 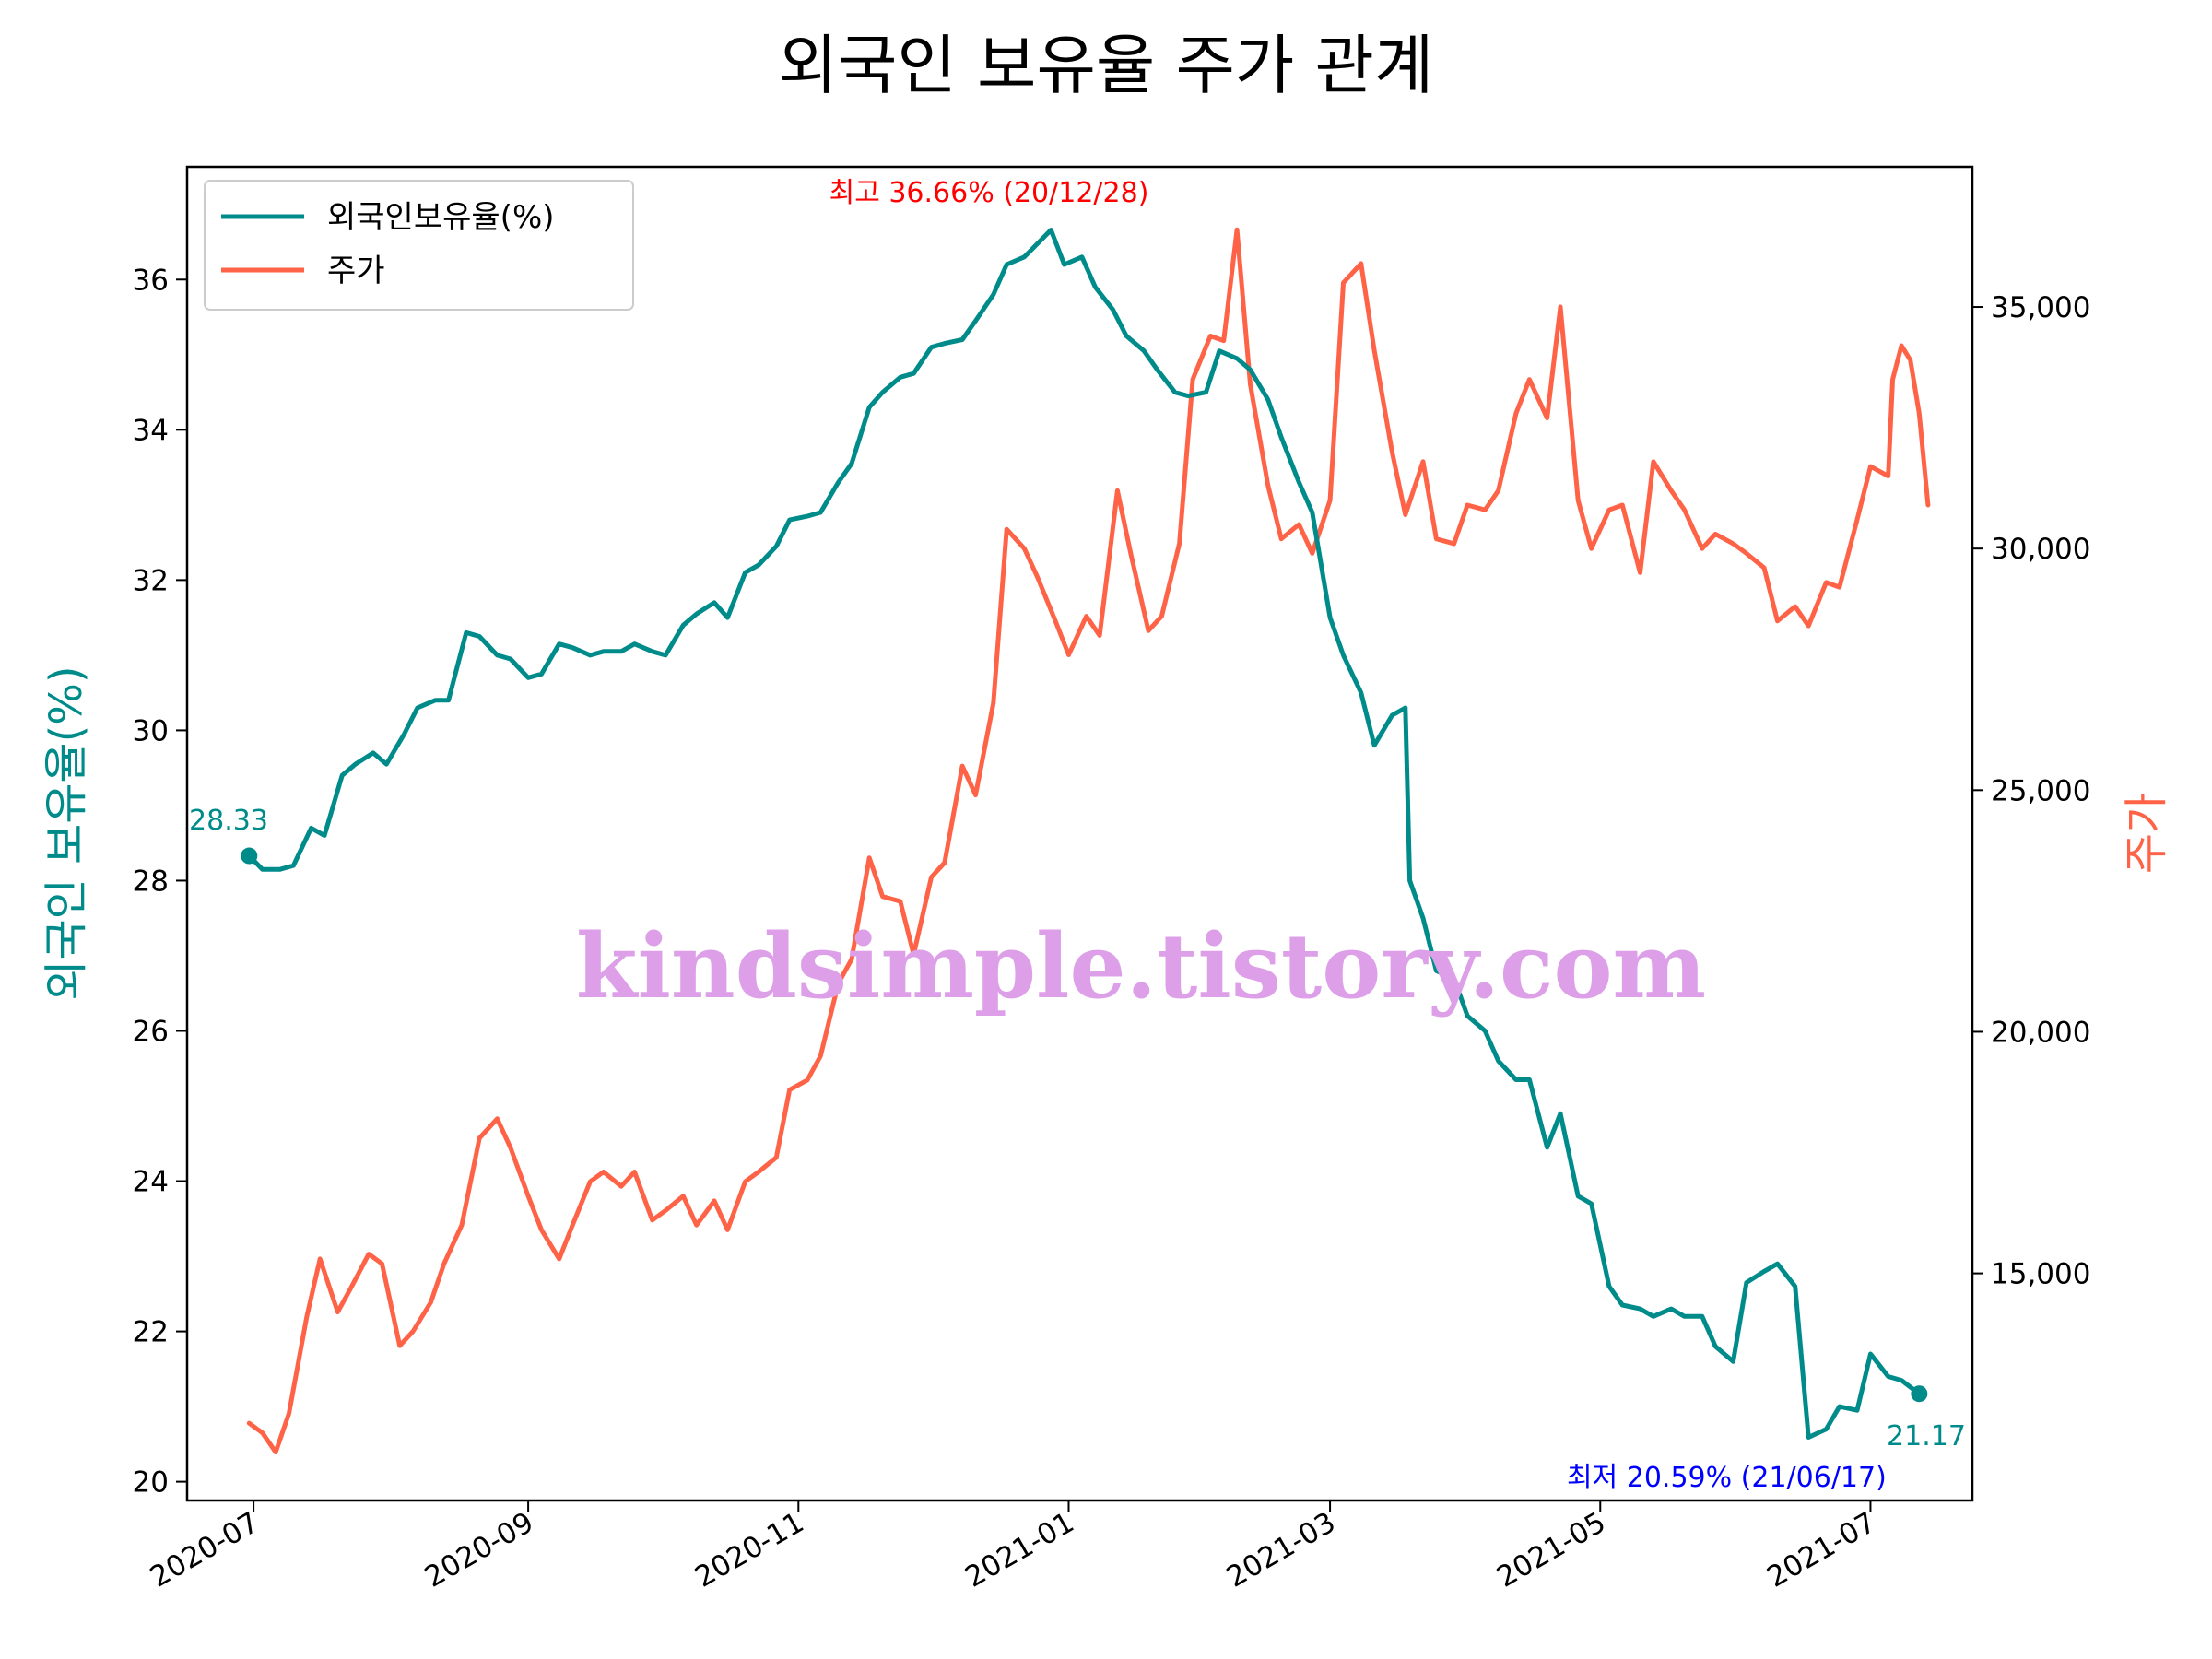 What do you see at coordinates (2040, 1274) in the screenshot?
I see `y2-tick-label-0: 15,000` at bounding box center [2040, 1274].